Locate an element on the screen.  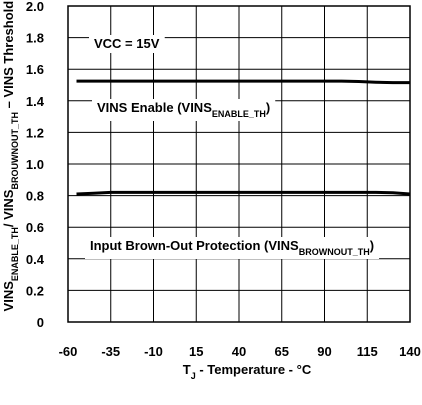
y-tick-label: 0.4 is located at coordinates (35, 259).